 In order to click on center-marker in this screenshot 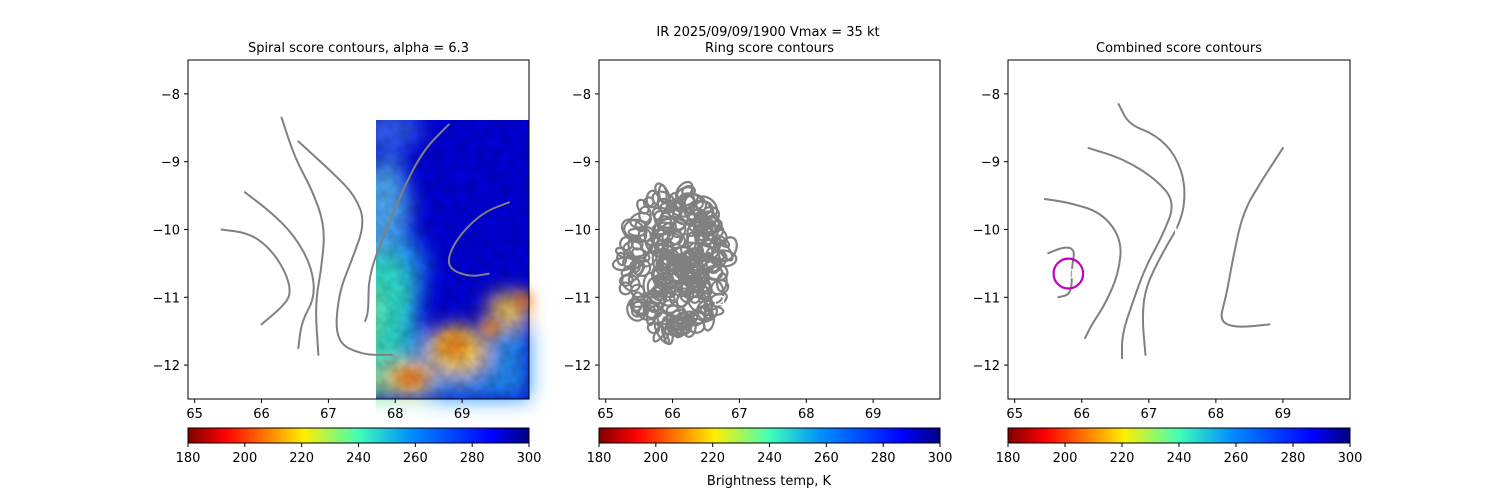, I will do `click(355, 229)`.